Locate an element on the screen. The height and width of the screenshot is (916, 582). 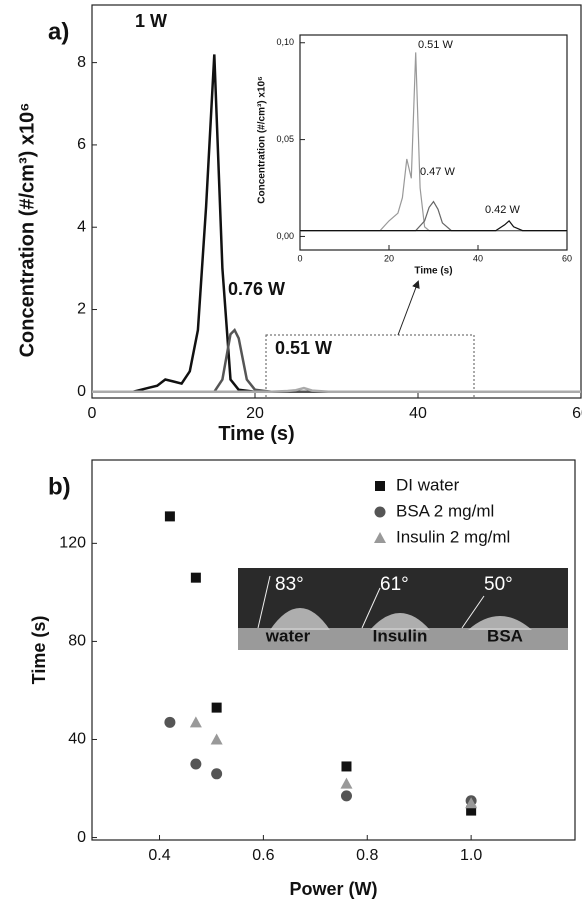
y-tick-label: 2 is located at coordinates (81, 309).